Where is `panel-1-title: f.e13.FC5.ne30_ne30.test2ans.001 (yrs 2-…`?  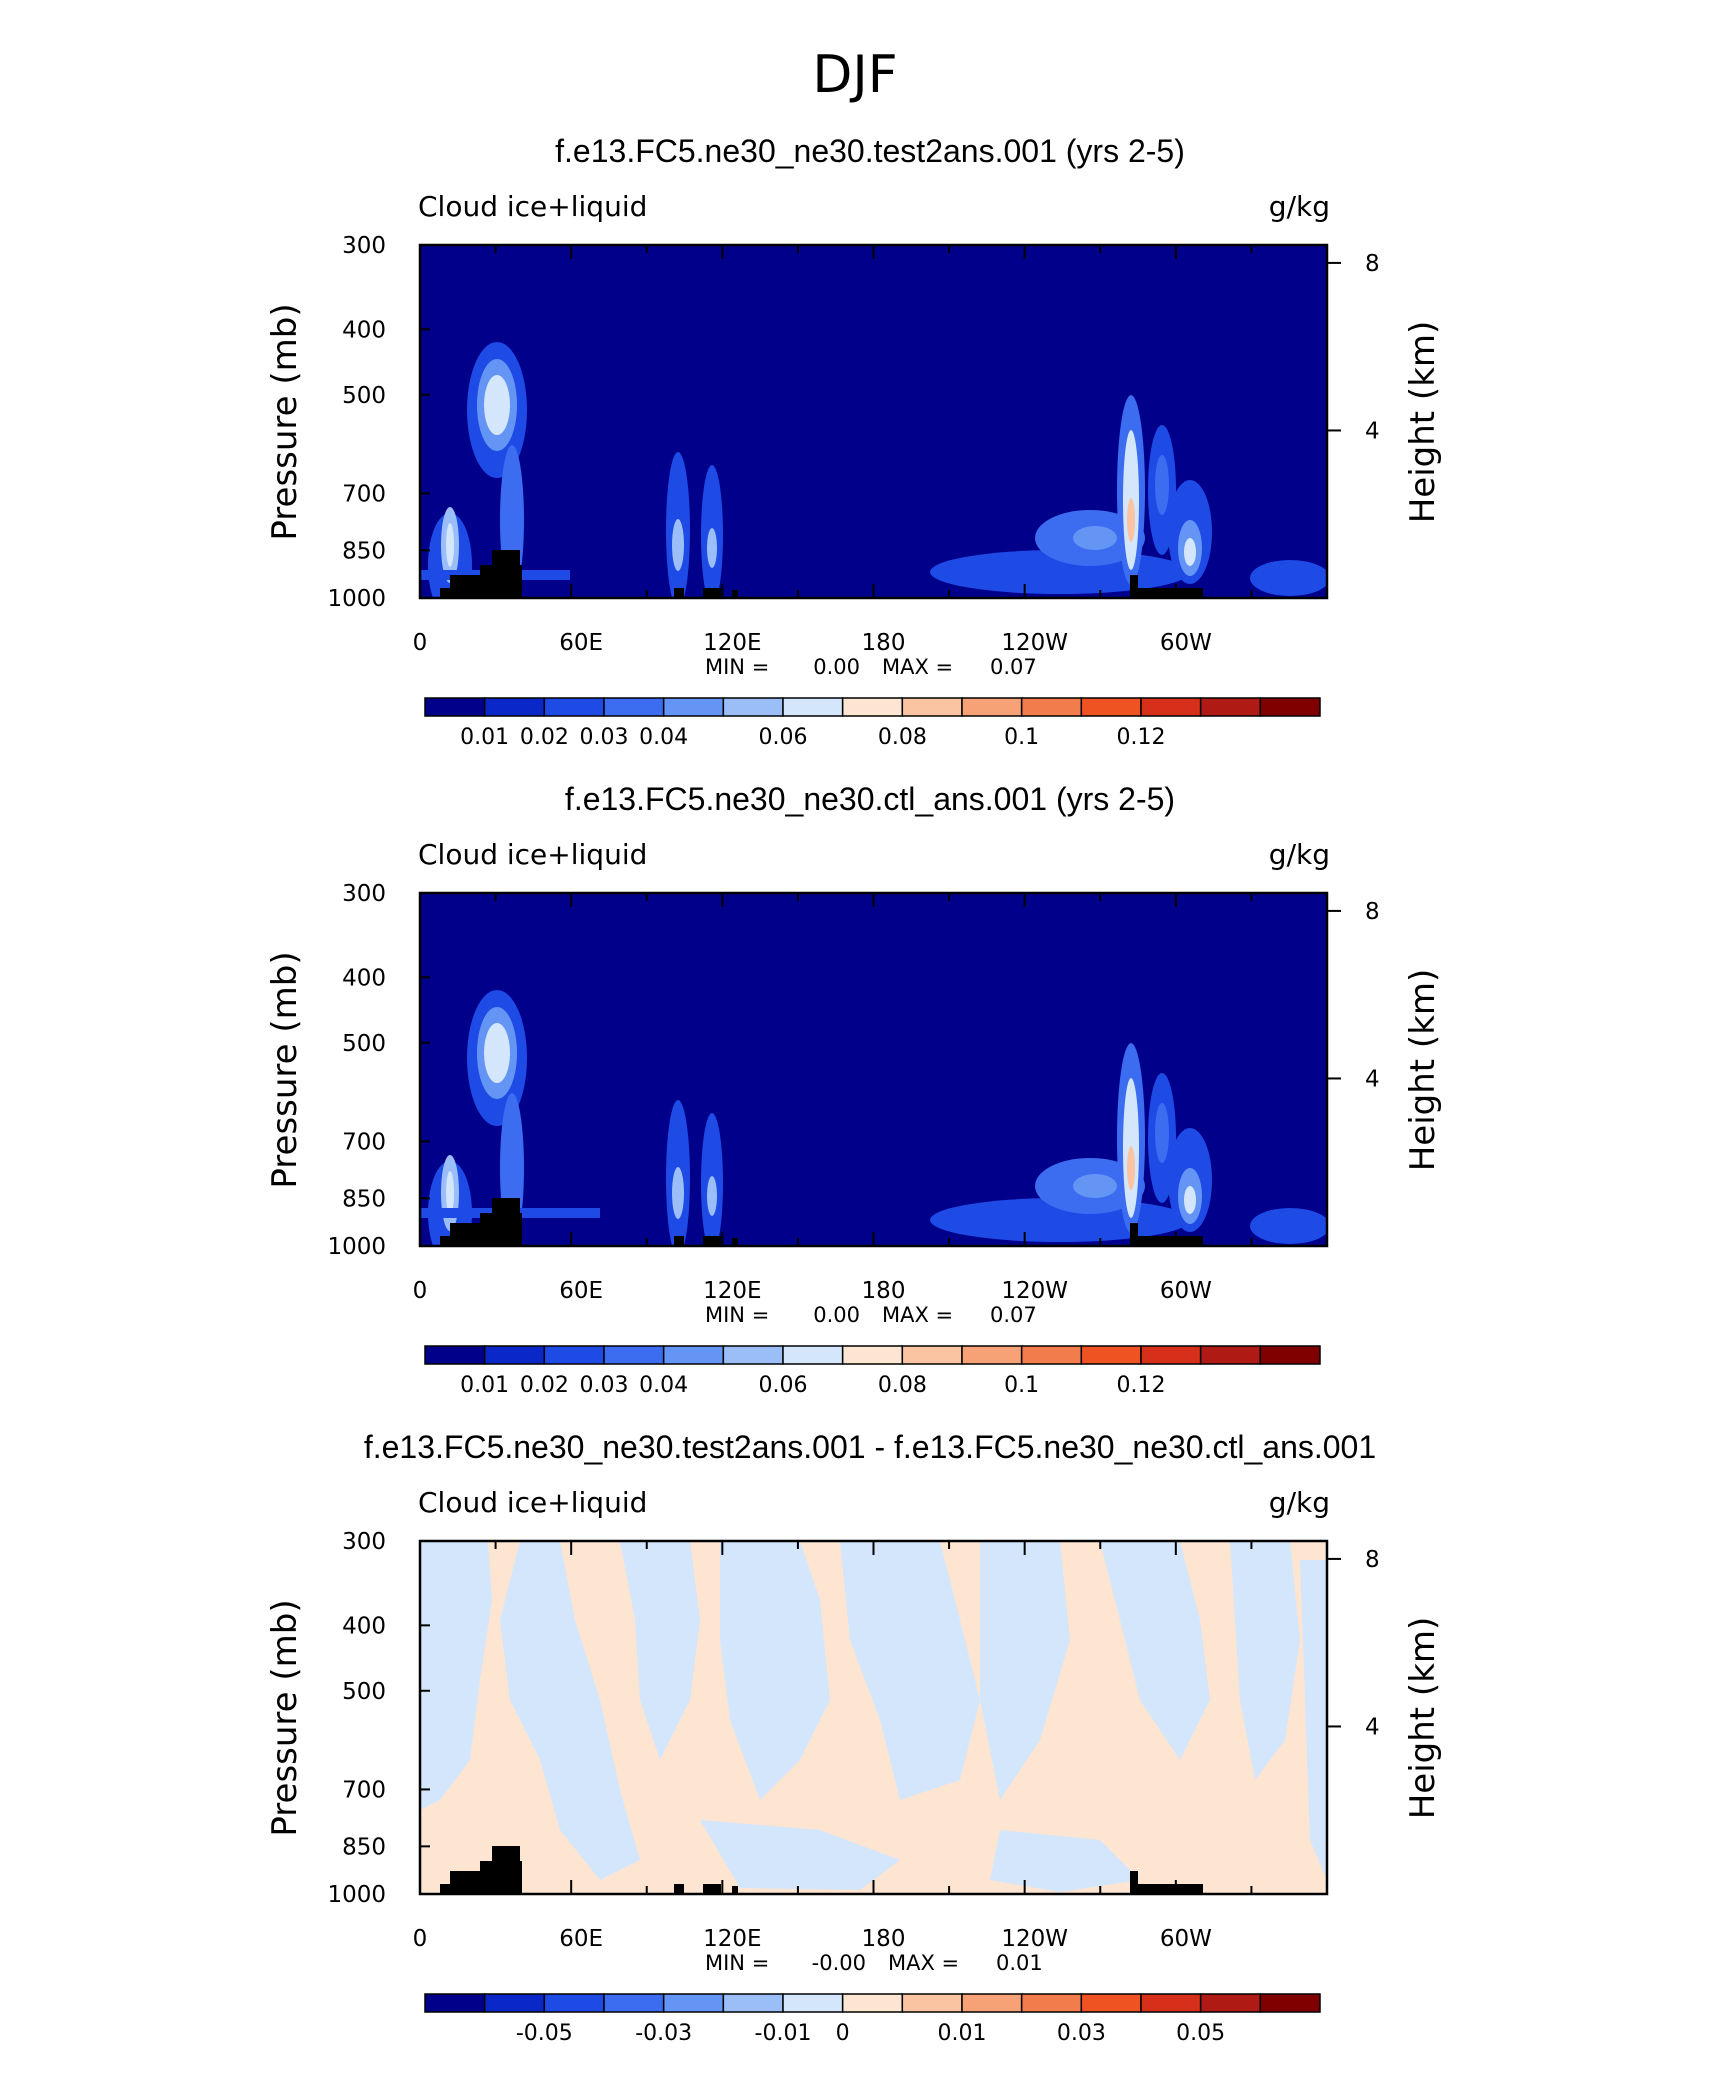 panel-1-title: f.e13.FC5.ne30_ne30.test2ans.001 (yrs 2-… is located at coordinates (870, 151).